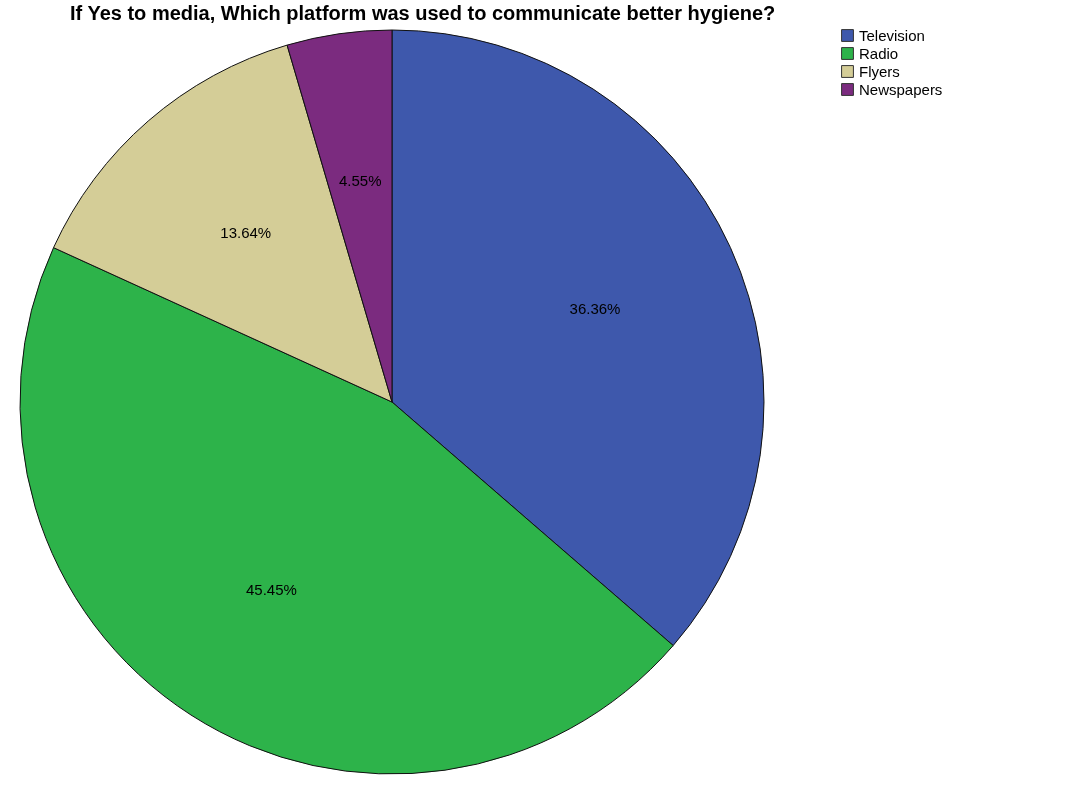  What do you see at coordinates (423, 13) in the screenshot?
I see `chart-title: If Yes to media, Which platform was used to communicate better hygiene?` at bounding box center [423, 13].